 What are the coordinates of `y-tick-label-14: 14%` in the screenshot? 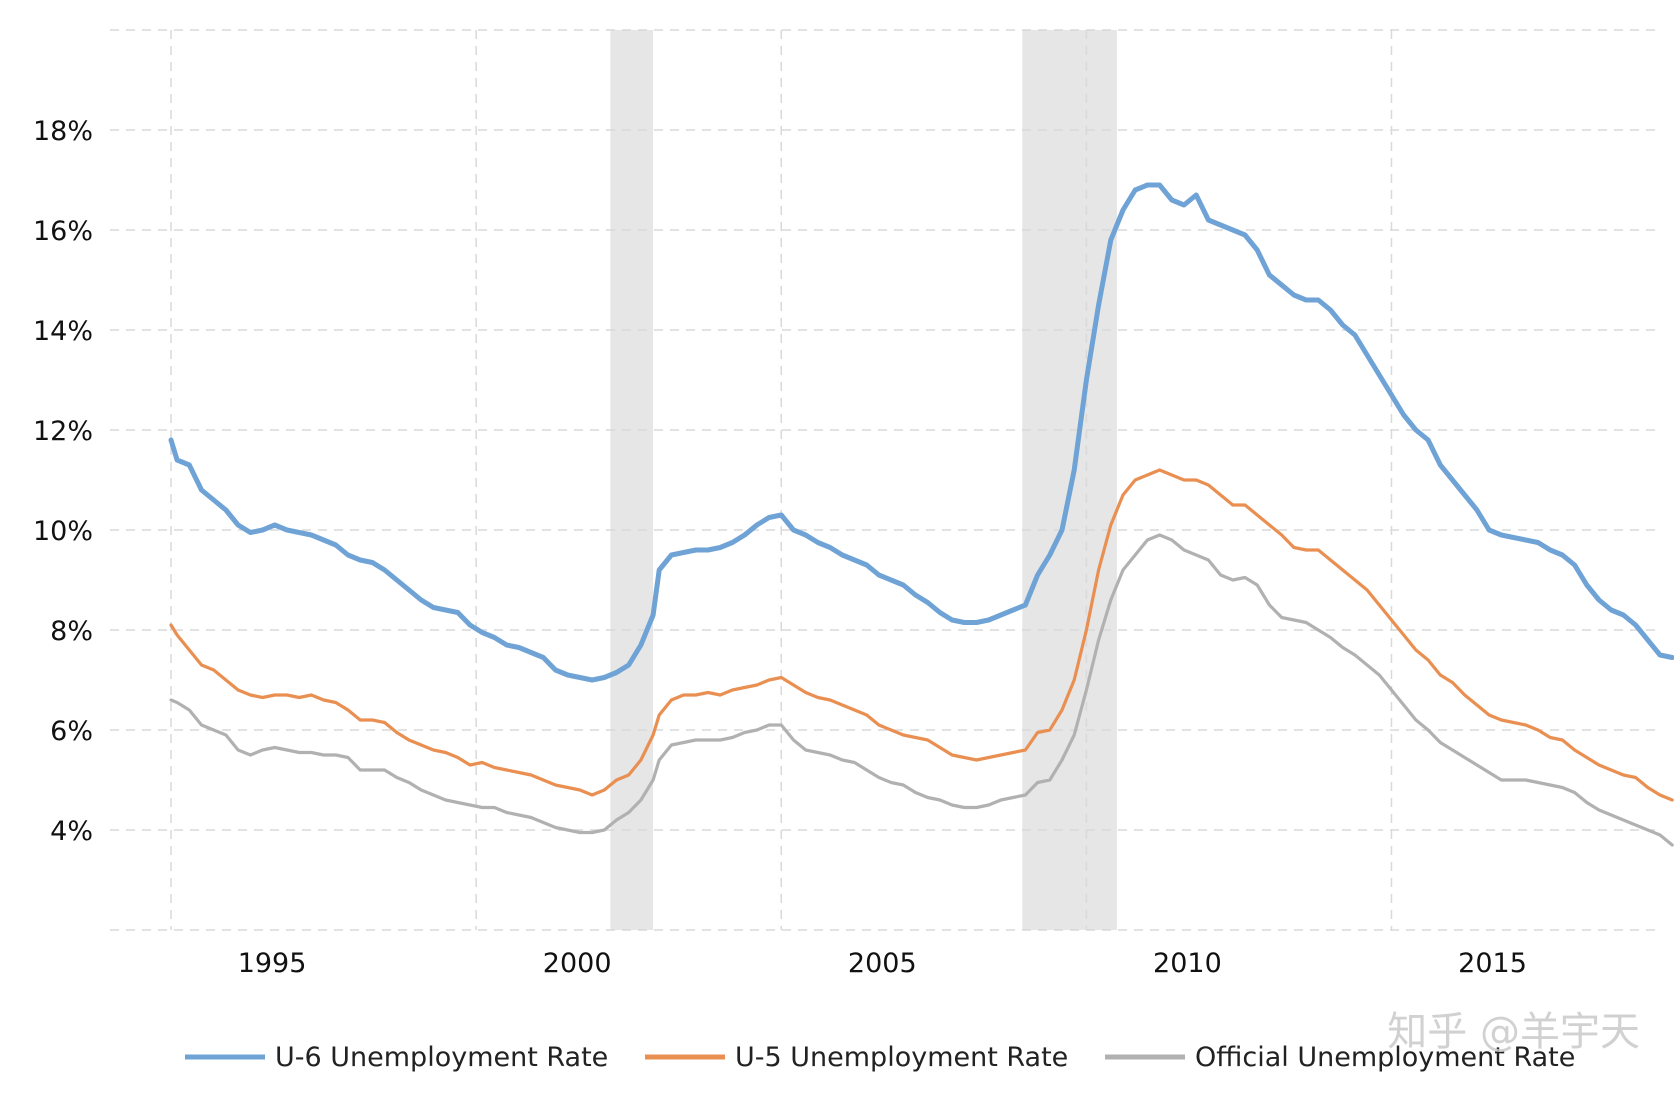 It's located at (63, 331).